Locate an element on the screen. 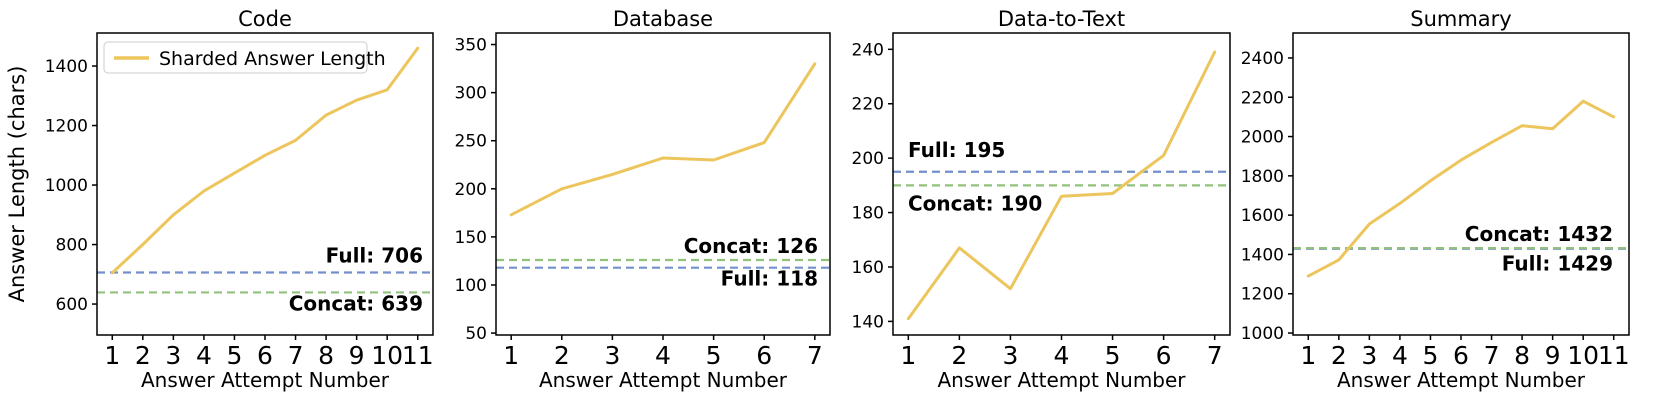 The width and height of the screenshot is (1660, 412). legend-label: Sharded Answer Length is located at coordinates (272, 59).